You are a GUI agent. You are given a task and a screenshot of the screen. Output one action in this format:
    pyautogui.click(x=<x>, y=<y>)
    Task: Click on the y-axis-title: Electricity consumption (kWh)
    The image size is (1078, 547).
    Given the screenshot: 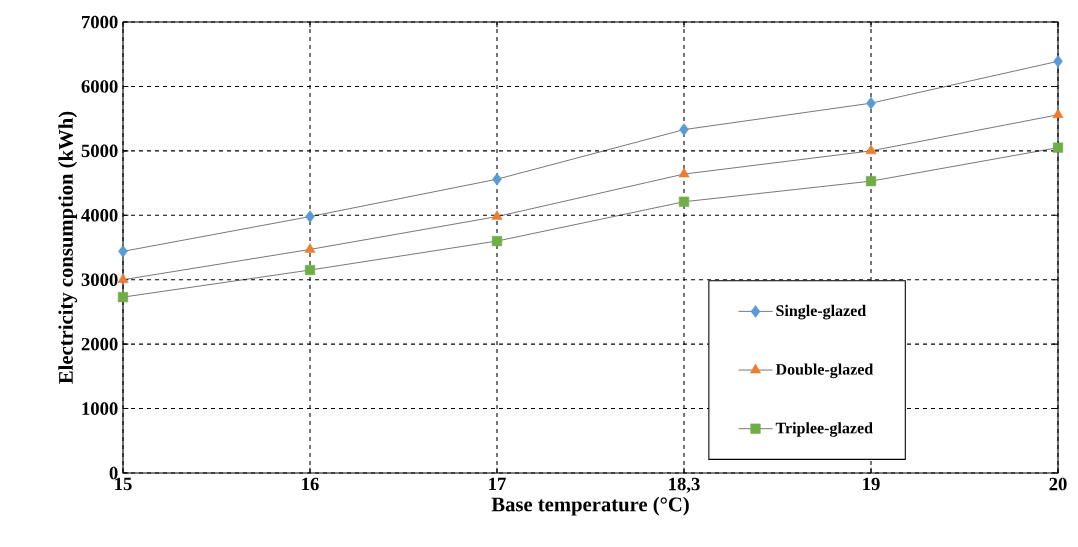 What is the action you would take?
    pyautogui.click(x=68, y=247)
    